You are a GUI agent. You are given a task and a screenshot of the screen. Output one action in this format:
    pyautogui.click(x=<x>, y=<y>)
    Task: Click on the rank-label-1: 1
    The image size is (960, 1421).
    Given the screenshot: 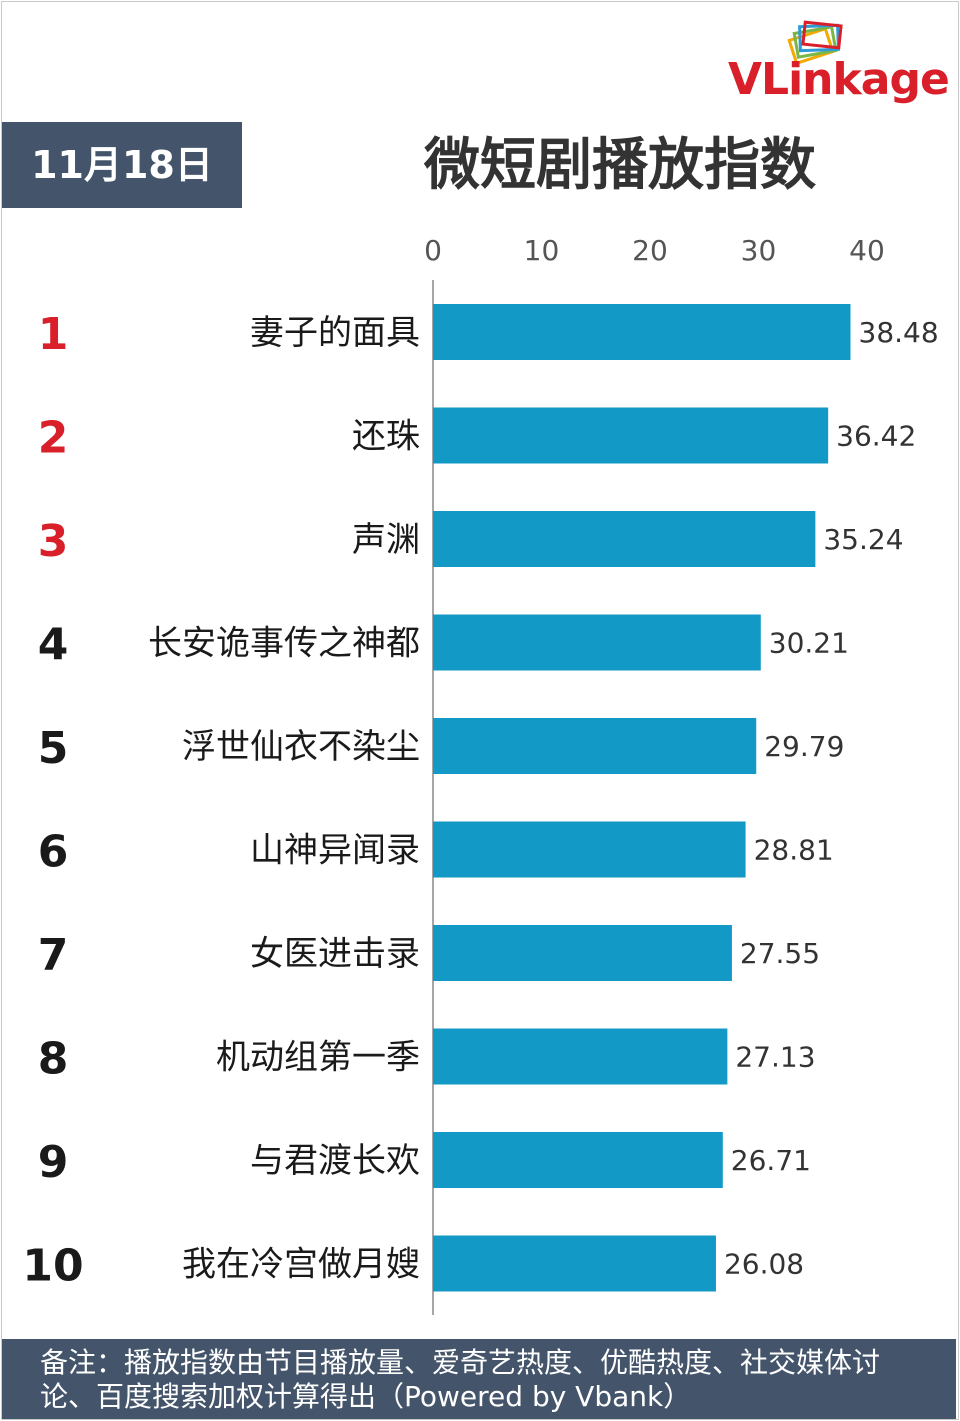 What is the action you would take?
    pyautogui.click(x=53, y=334)
    